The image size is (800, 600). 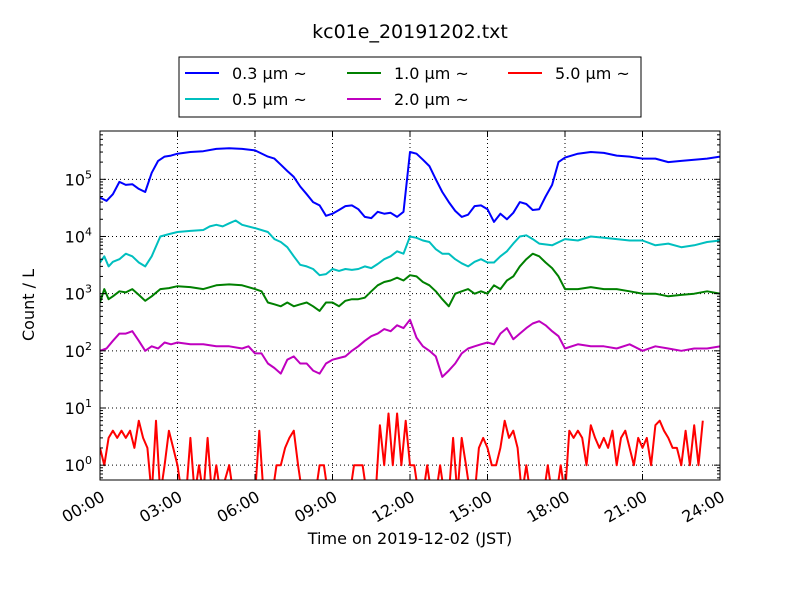 What do you see at coordinates (78, 464) in the screenshot?
I see `y-tick-label: 10⁰` at bounding box center [78, 464].